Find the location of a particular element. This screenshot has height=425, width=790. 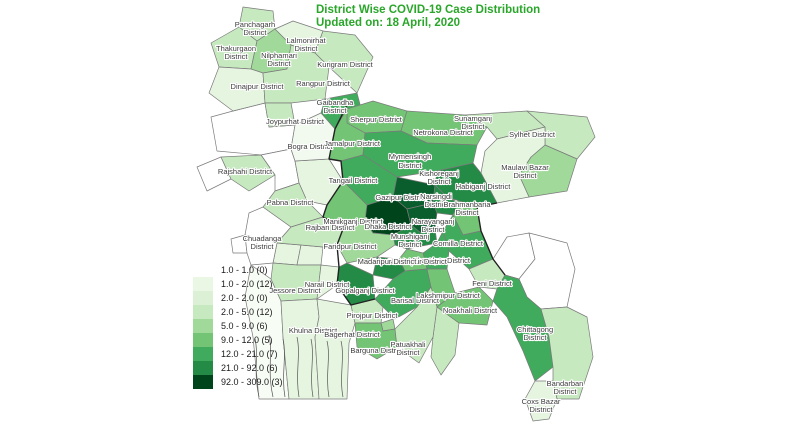

district-label: Shariatpur District is located at coordinates (417, 261).